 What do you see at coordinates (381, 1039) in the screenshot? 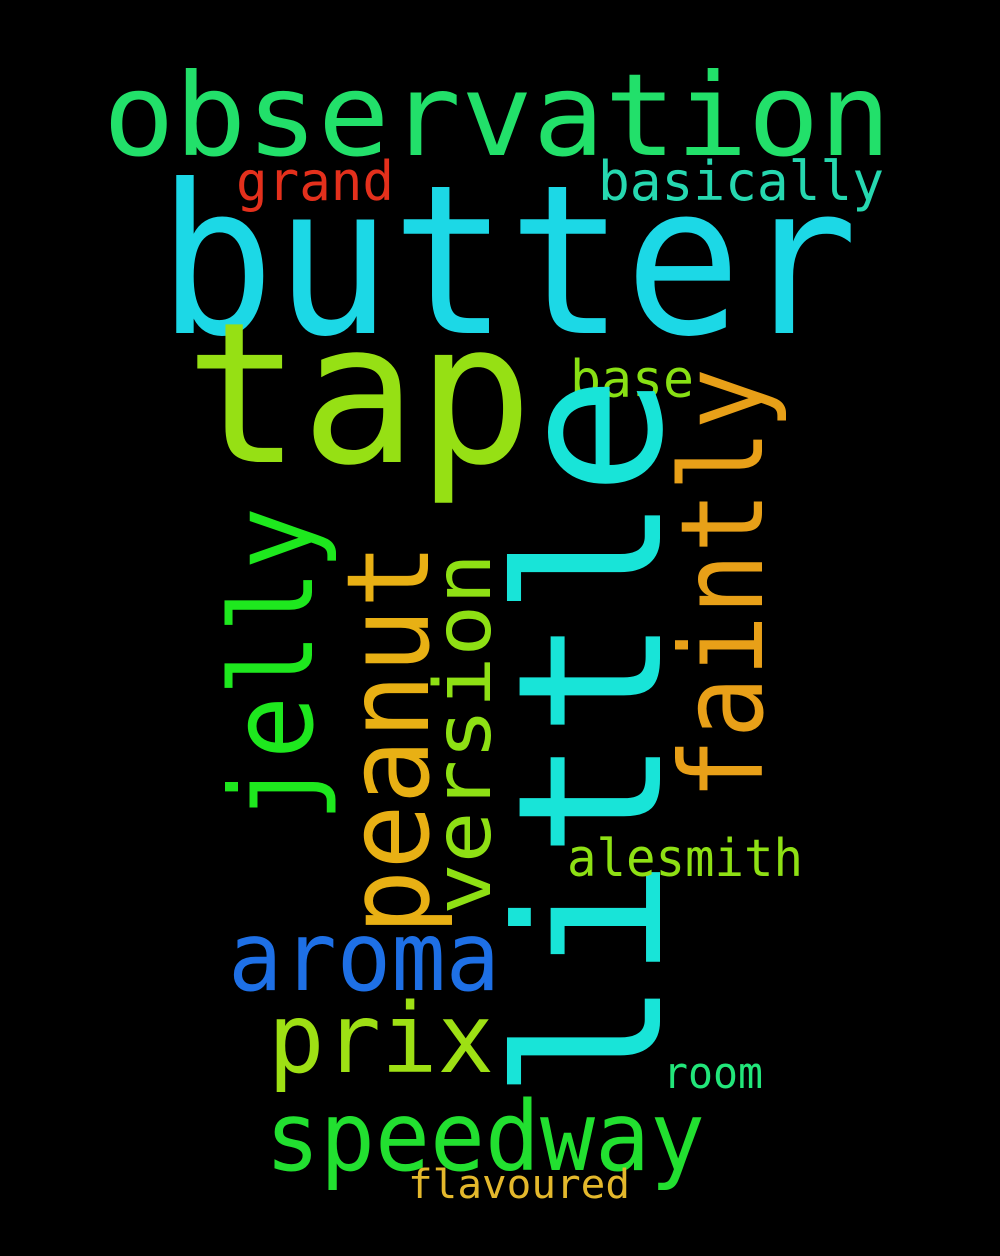
I see `word-prix: prix` at bounding box center [381, 1039].